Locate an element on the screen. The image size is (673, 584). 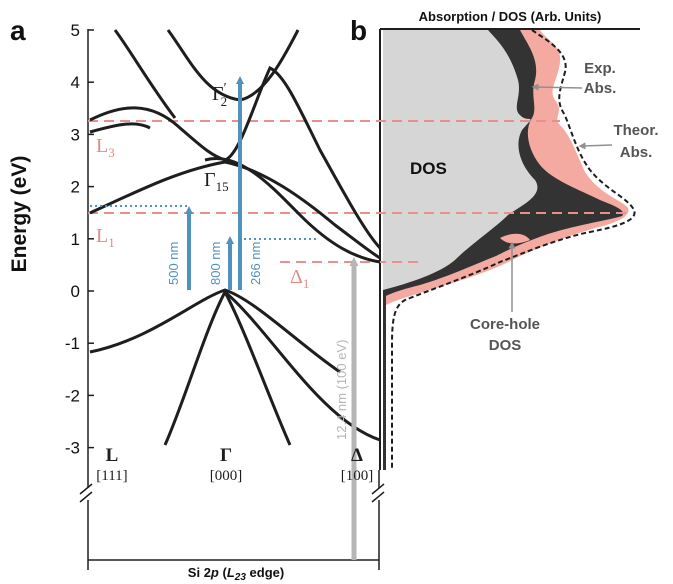
exp-abs-pointer is located at coordinates (557, 87).